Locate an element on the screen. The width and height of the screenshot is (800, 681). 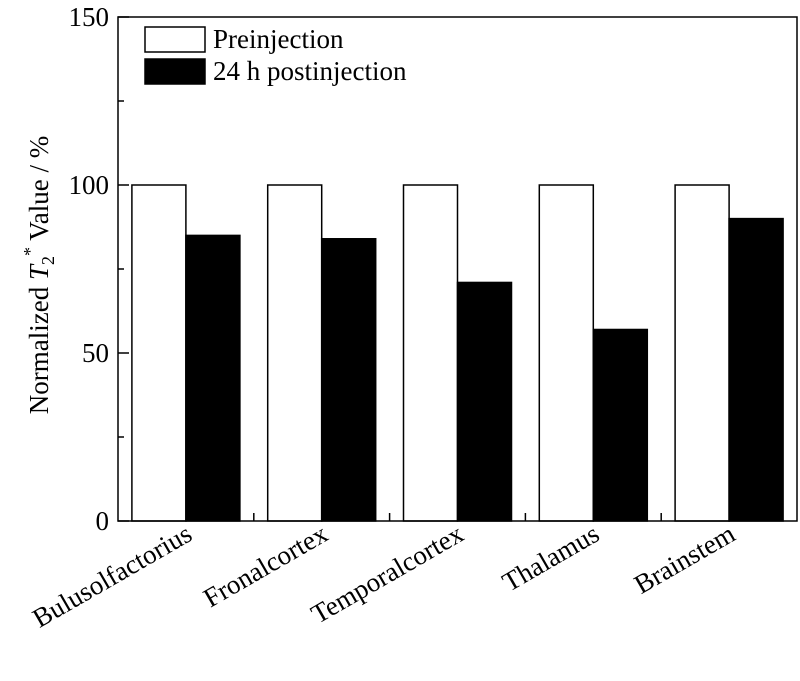
legend-label-postinjection: 24 h postinjection is located at coordinates (310, 71).